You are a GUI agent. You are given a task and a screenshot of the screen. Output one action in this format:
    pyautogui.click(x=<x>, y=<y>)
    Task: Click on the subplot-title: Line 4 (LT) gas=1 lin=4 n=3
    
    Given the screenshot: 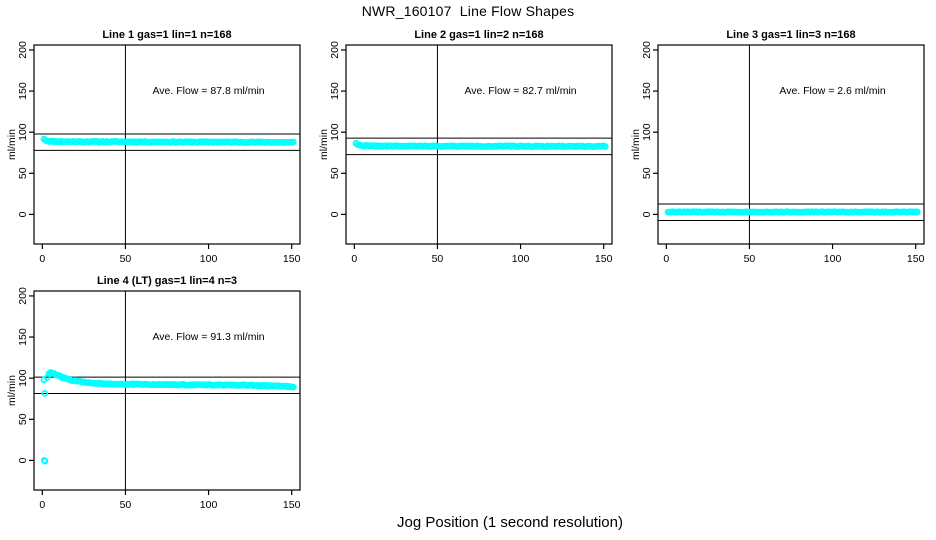 What is the action you would take?
    pyautogui.click(x=167, y=281)
    